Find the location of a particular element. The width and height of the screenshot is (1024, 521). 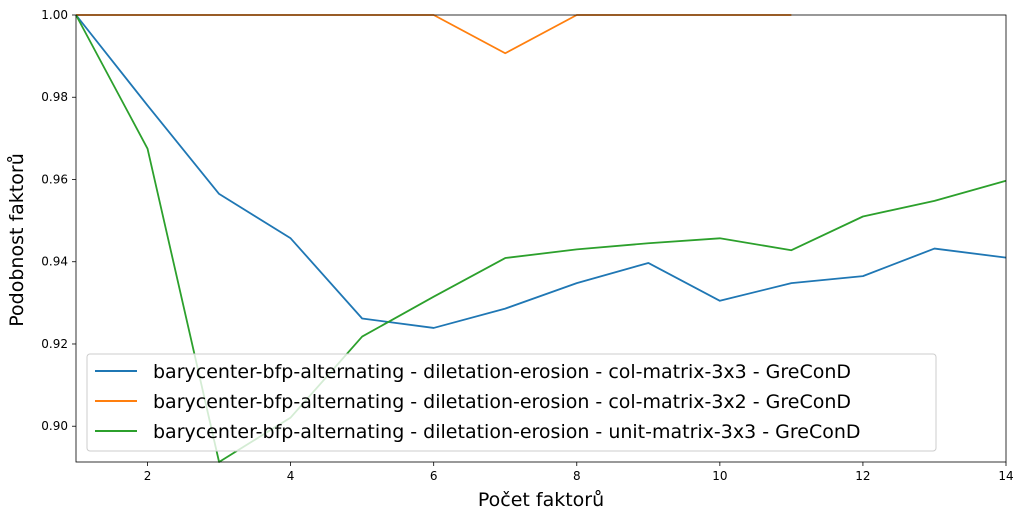

x-axis-title: Počet faktorů is located at coordinates (541, 500).